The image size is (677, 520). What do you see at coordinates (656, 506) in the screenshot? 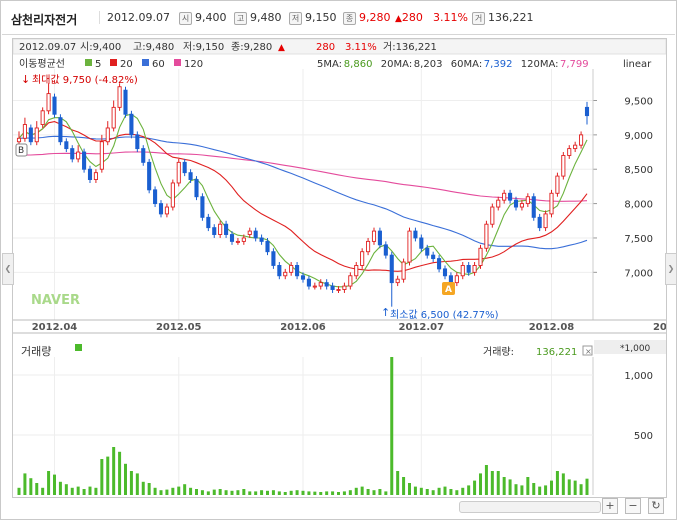
I see `reset-button: ↻` at bounding box center [656, 506].